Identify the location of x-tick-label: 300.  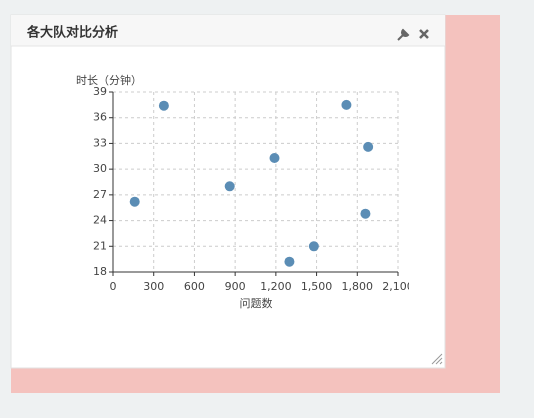
(153, 286).